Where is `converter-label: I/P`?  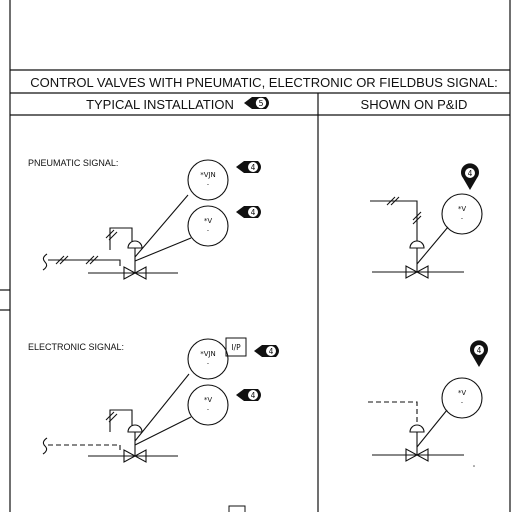
converter-label: I/P is located at coordinates (236, 347).